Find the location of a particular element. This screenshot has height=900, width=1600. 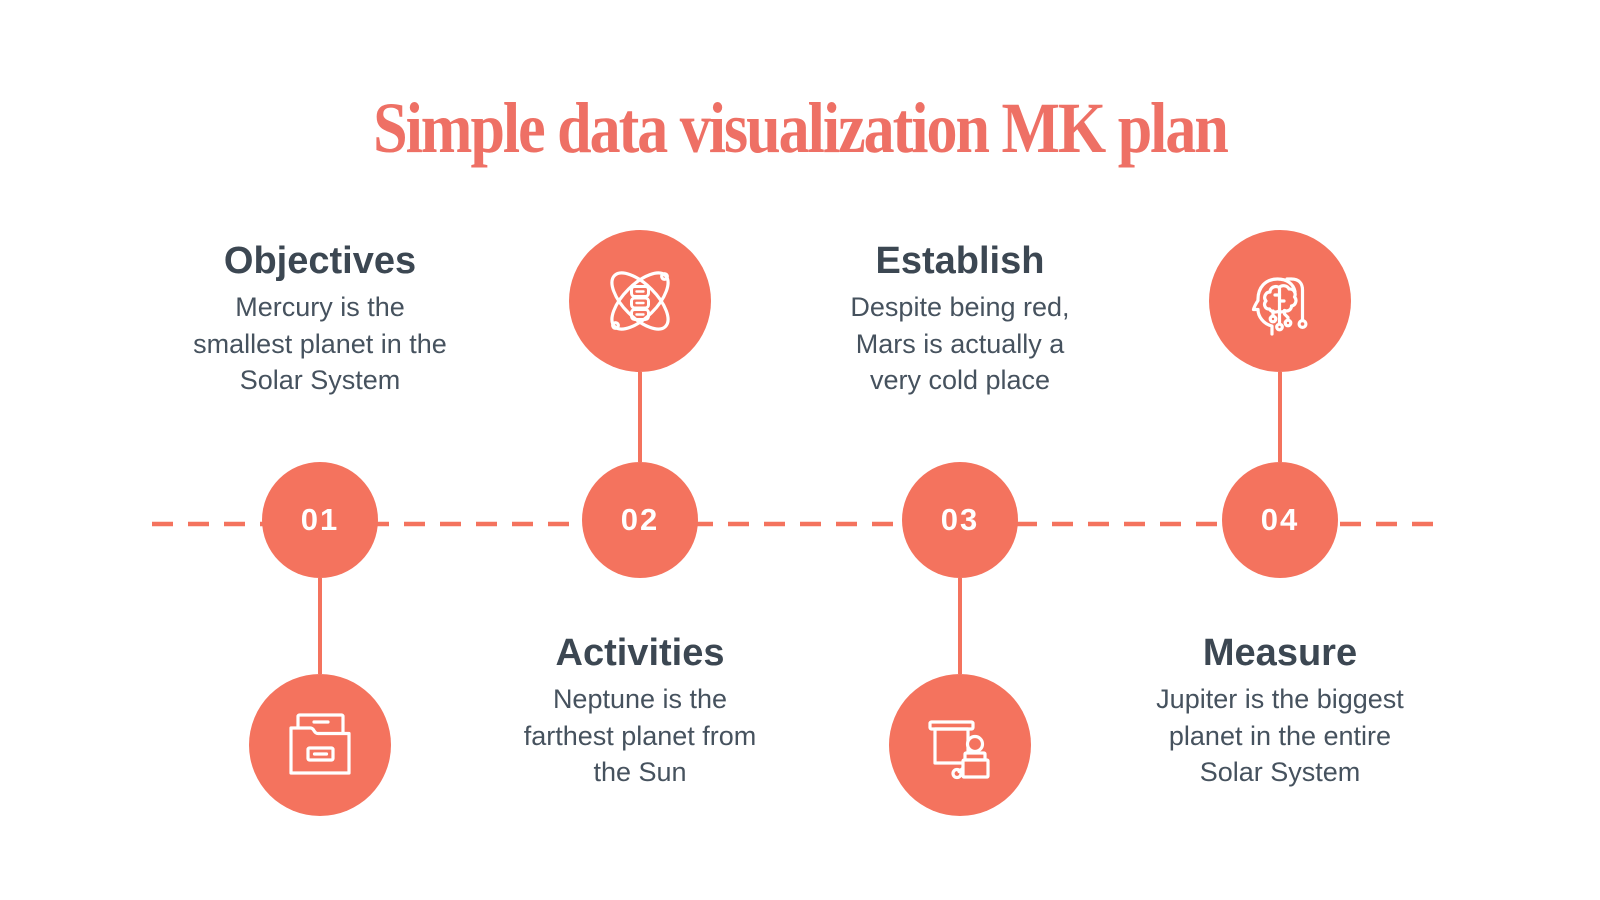

archive-folder-icon is located at coordinates (320, 744).